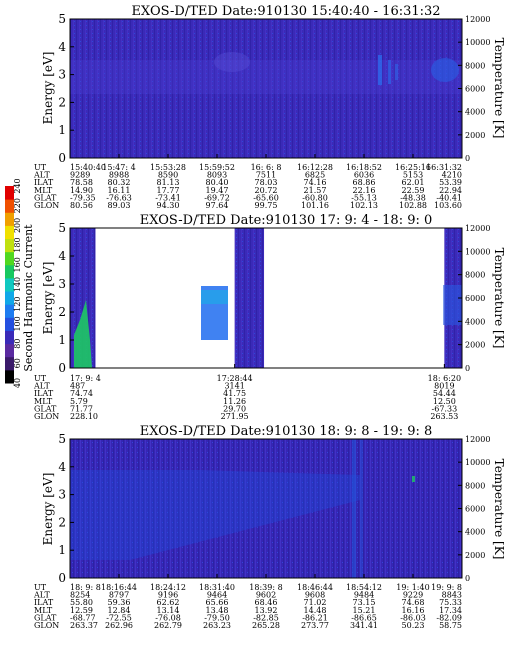  Describe the element at coordinates (452, 175) in the screenshot. I see `ephemeris-value: 4210` at that location.